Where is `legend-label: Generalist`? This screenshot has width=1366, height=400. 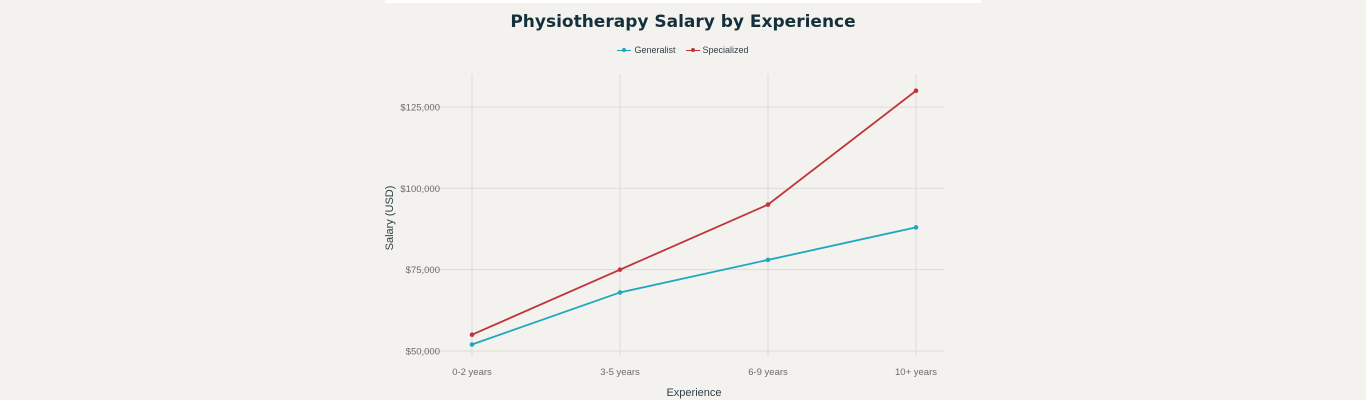
legend-label: Generalist is located at coordinates (655, 50).